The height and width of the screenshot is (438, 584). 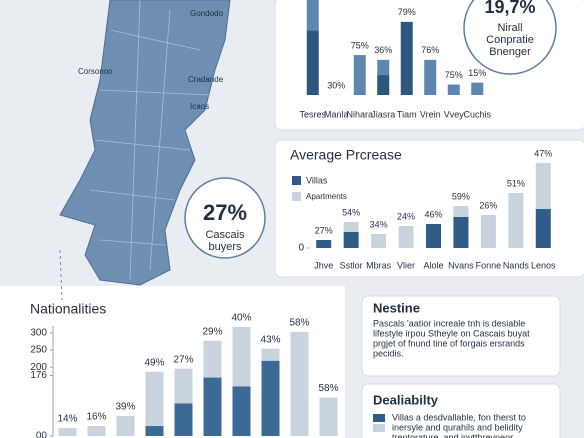 What do you see at coordinates (477, 114) in the screenshot?
I see `x-tick-label: Cuchis` at bounding box center [477, 114].